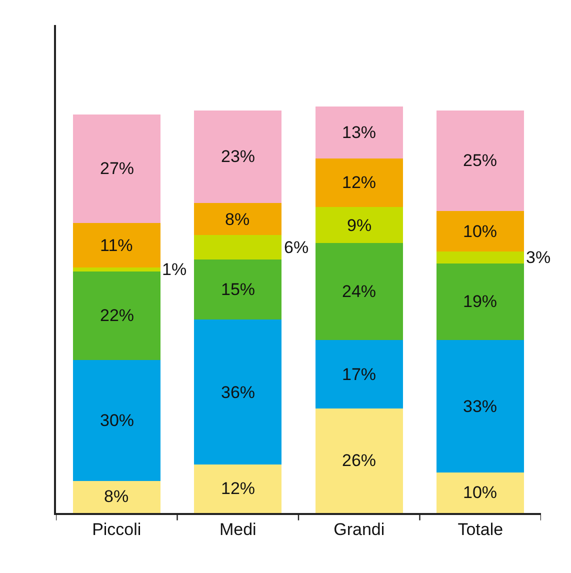  Describe the element at coordinates (174, 269) in the screenshot. I see `data-label: 1%` at that location.